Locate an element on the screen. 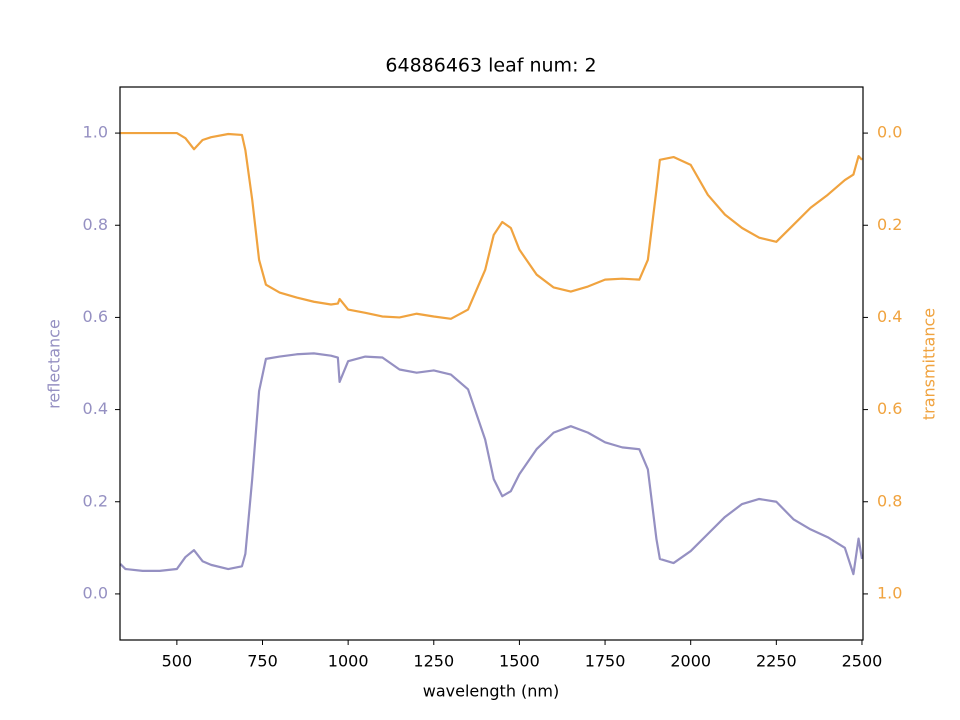  y-tick-label: 0.6 is located at coordinates (95, 316).